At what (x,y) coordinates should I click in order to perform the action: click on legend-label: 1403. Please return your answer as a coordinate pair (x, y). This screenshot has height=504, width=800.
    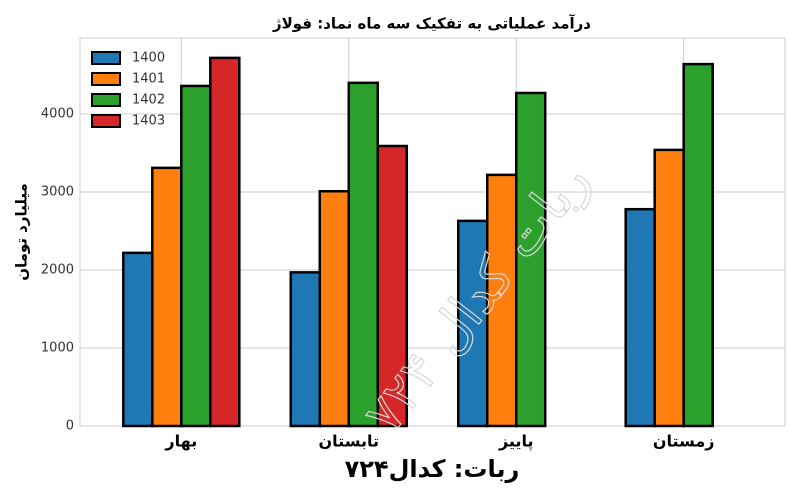
    Looking at the image, I should click on (148, 121).